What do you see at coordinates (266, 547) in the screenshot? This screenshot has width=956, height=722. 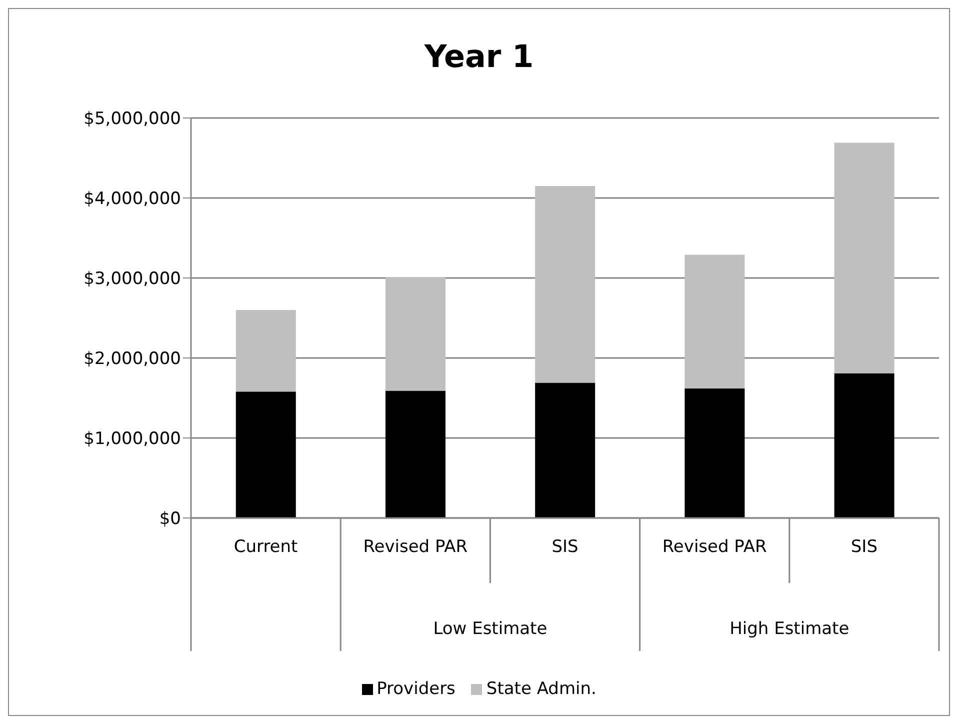 I see `x-tick-label: Current` at bounding box center [266, 547].